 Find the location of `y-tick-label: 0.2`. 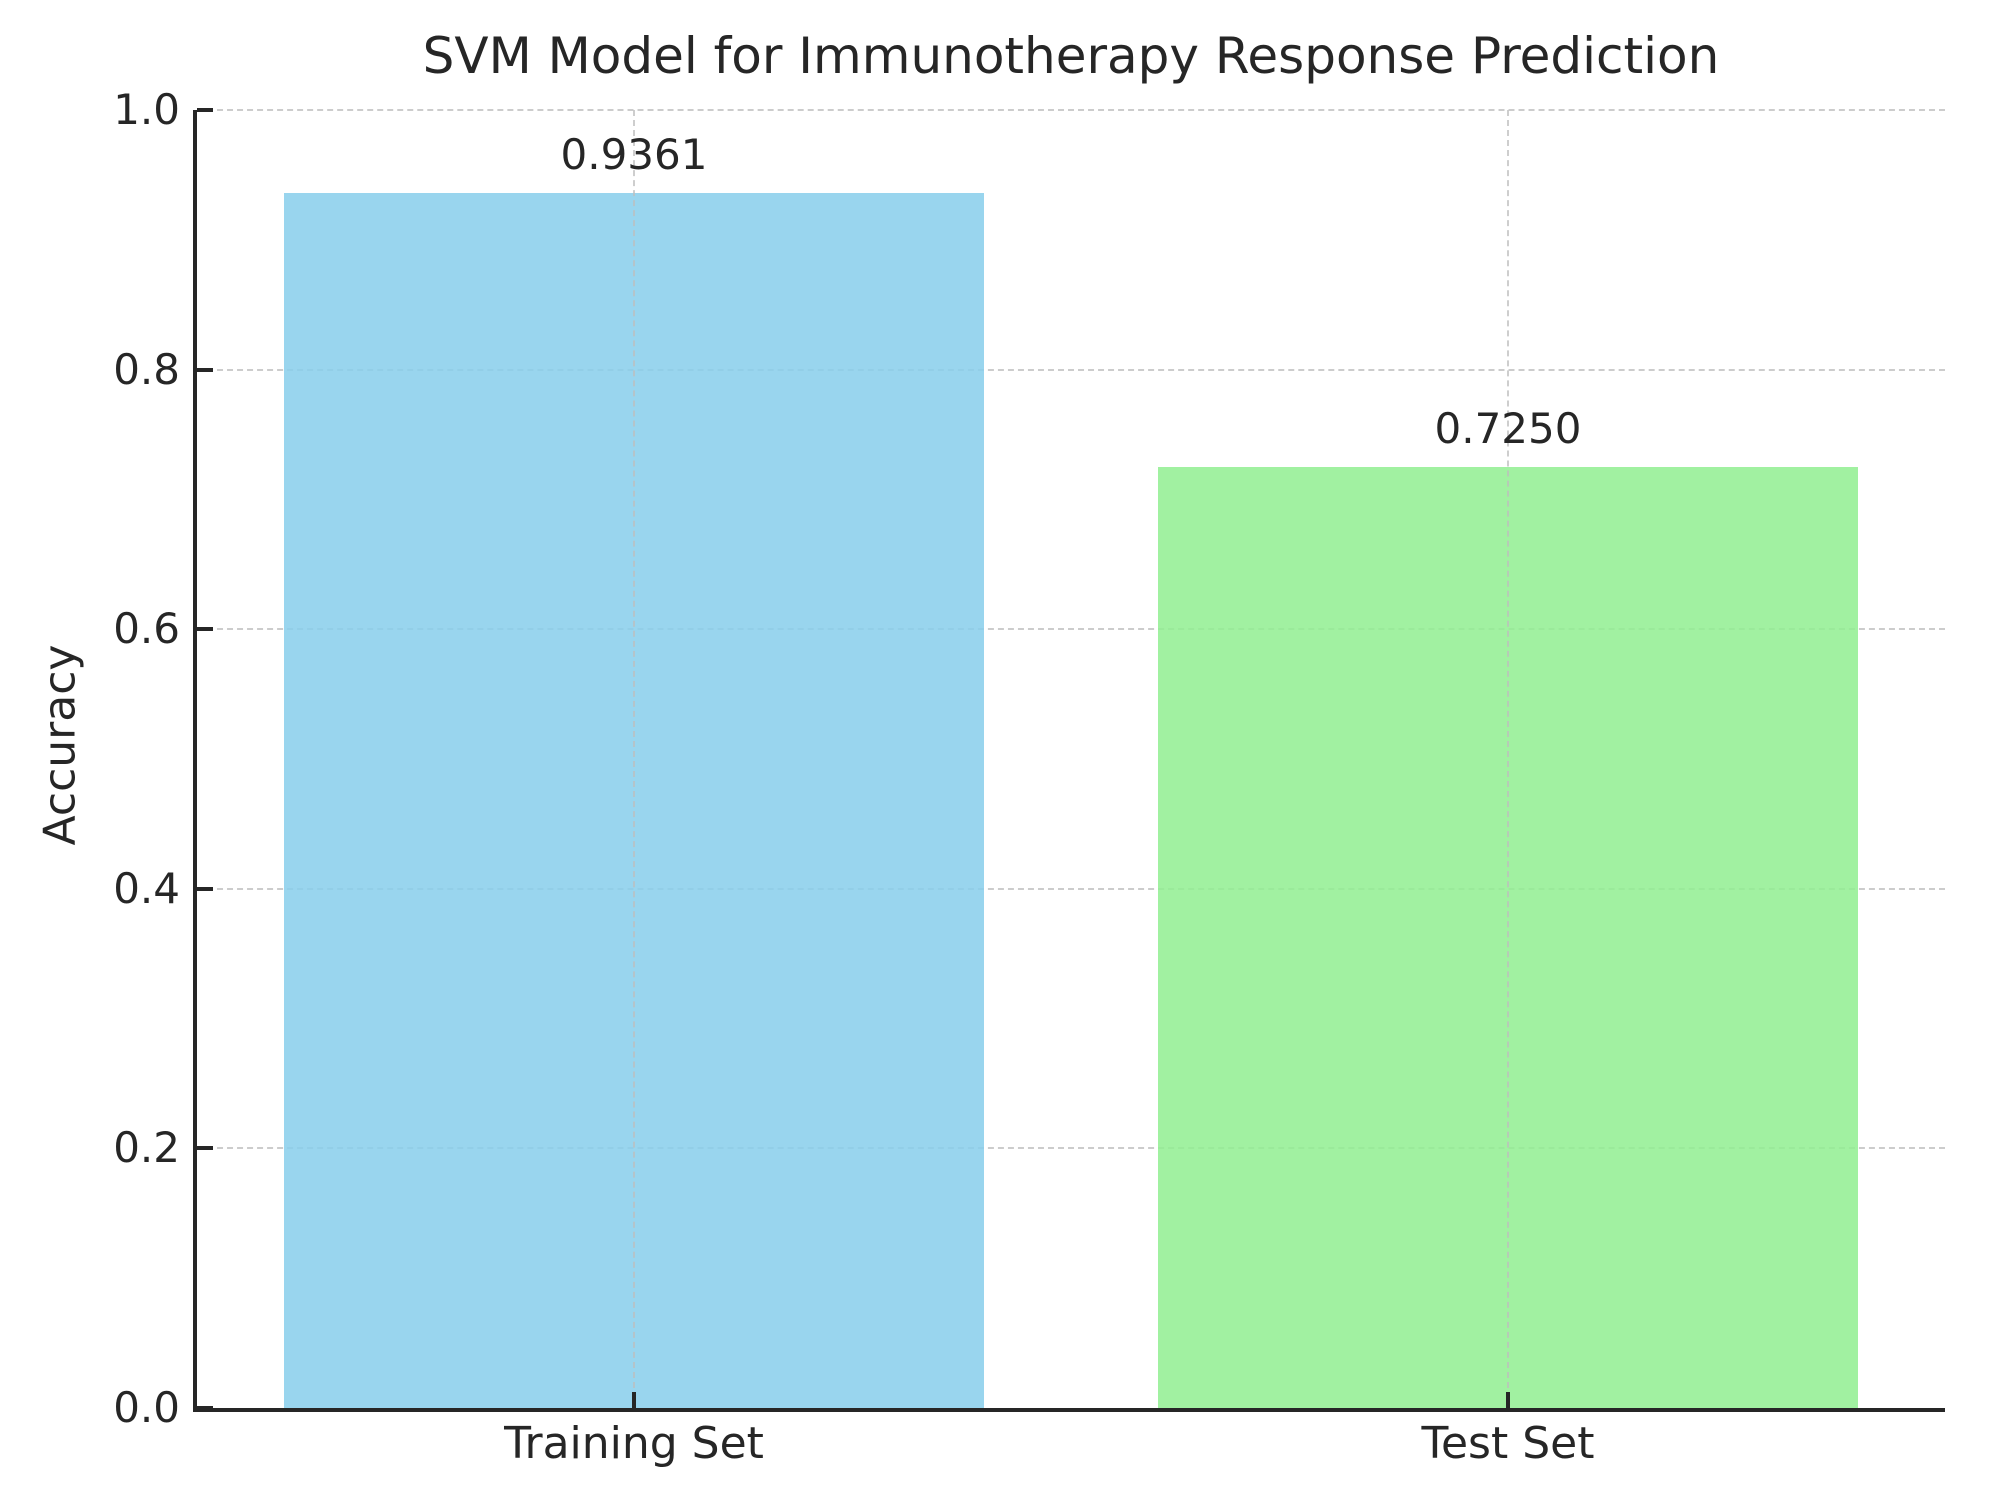

y-tick-label: 0.2 is located at coordinates (146, 1148).